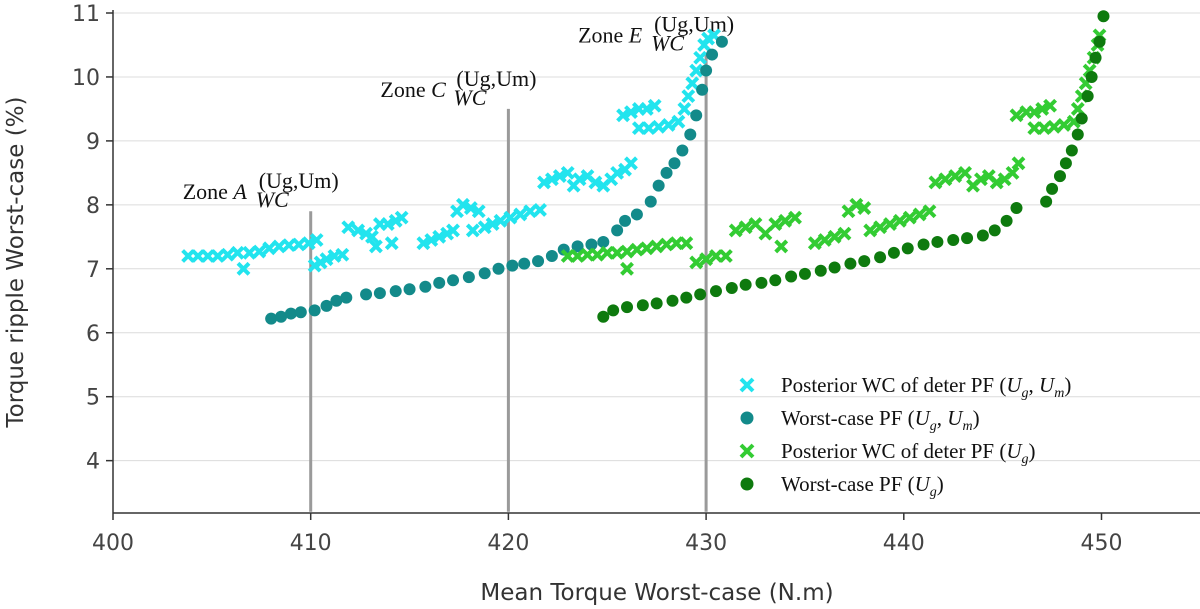  I want to click on x-tick-label: 430, so click(706, 543).